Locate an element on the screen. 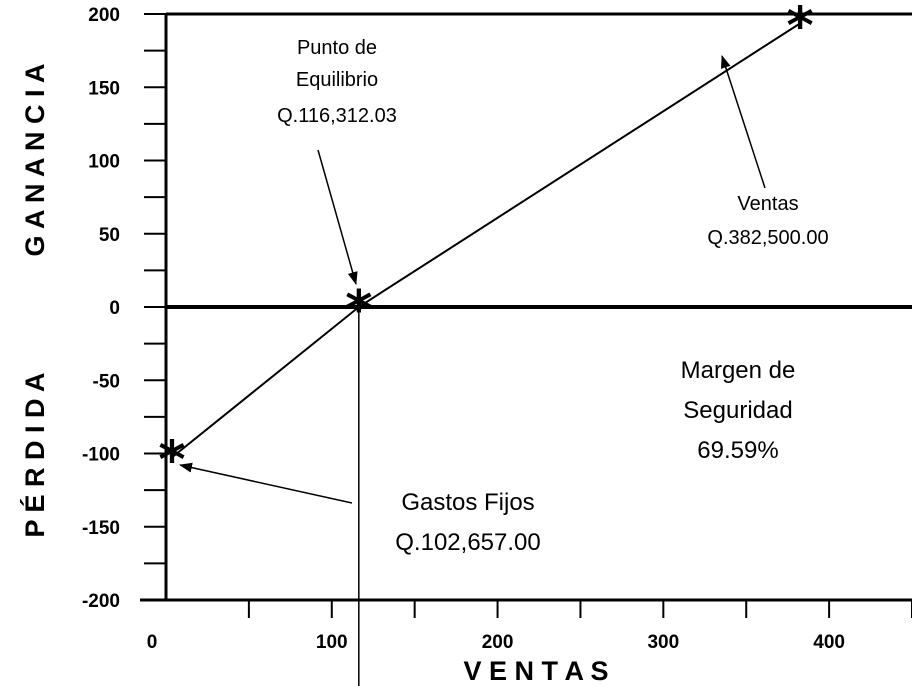 The image size is (912, 686). x-tick-label: 0 is located at coordinates (152, 642).